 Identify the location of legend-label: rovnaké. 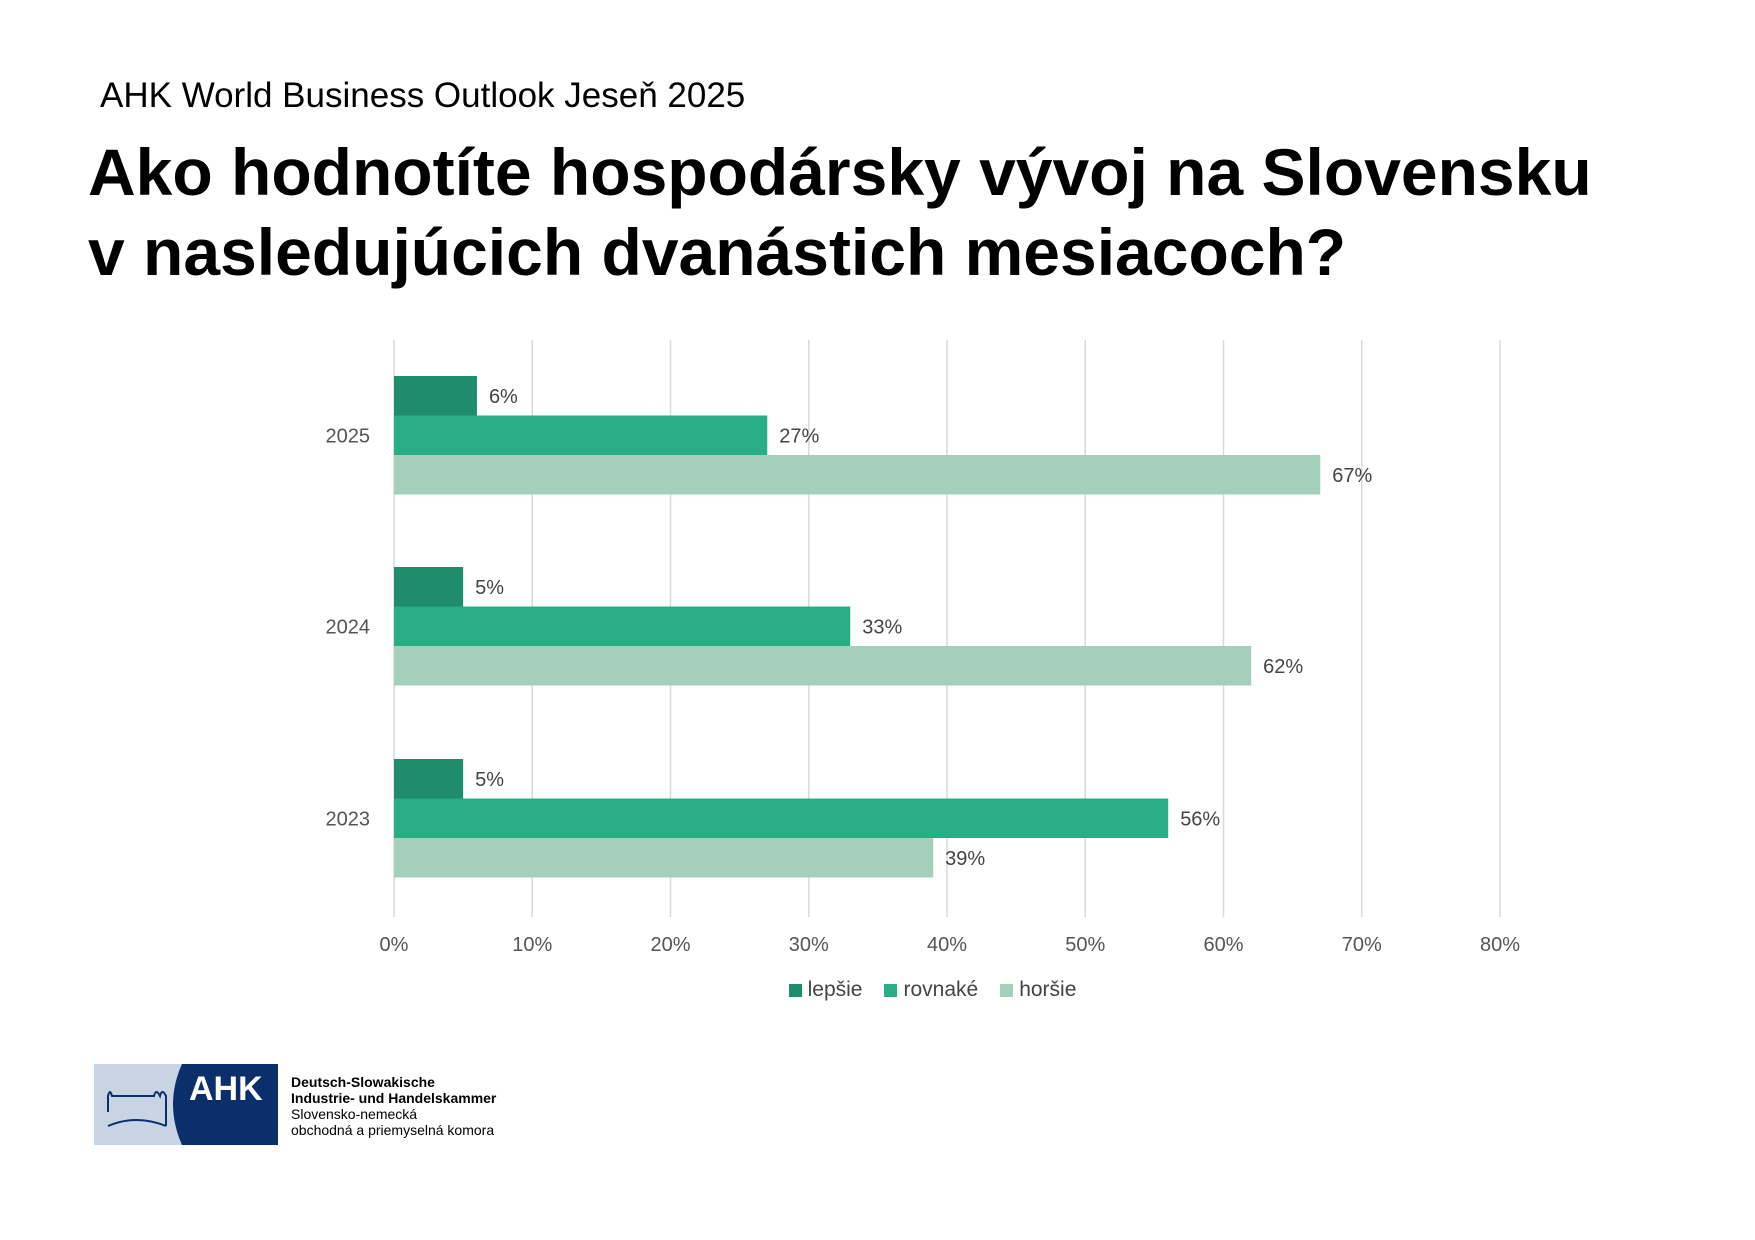
(941, 989).